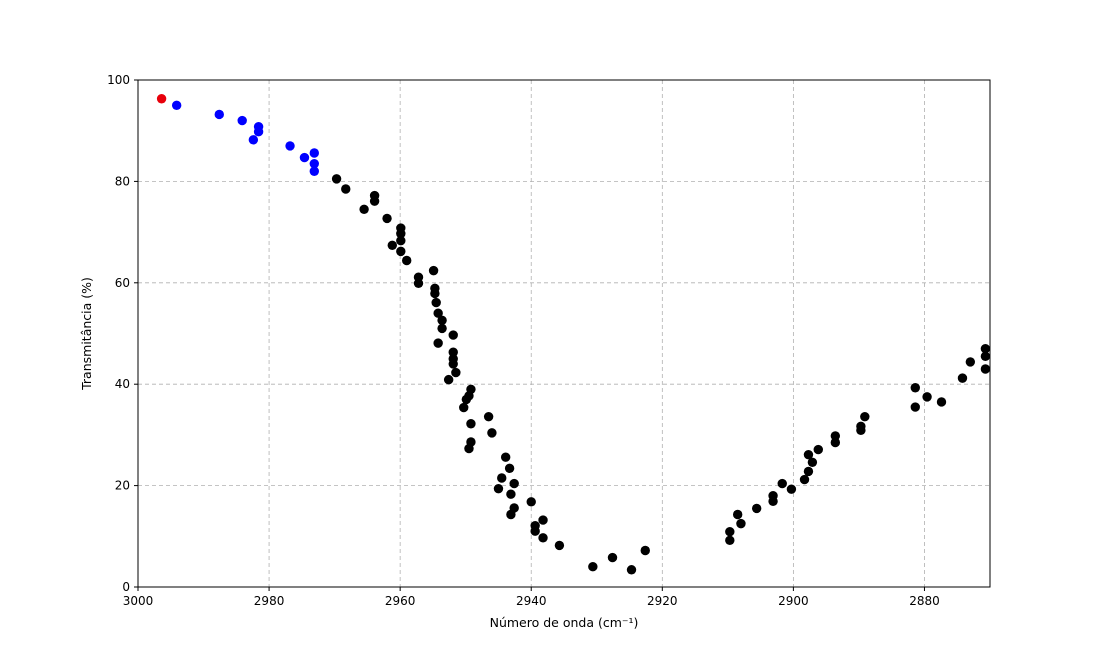  Describe the element at coordinates (86, 334) in the screenshot. I see `y-axis-label: Transmitância (%)` at that location.